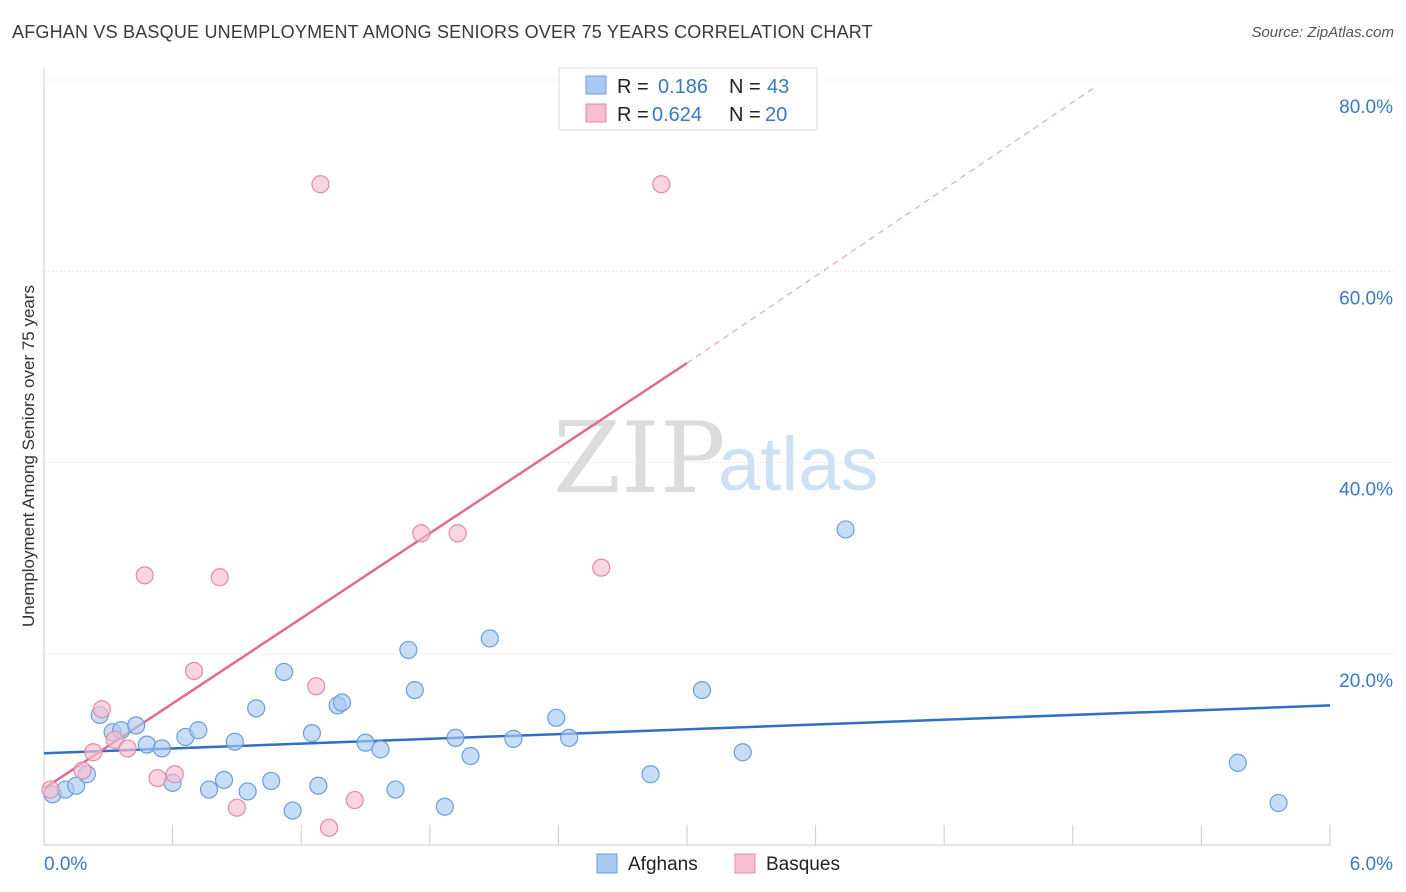 This screenshot has height=892, width=1406. Describe the element at coordinates (633, 87) in the screenshot. I see `legend-r-label-afghans: R =` at that location.